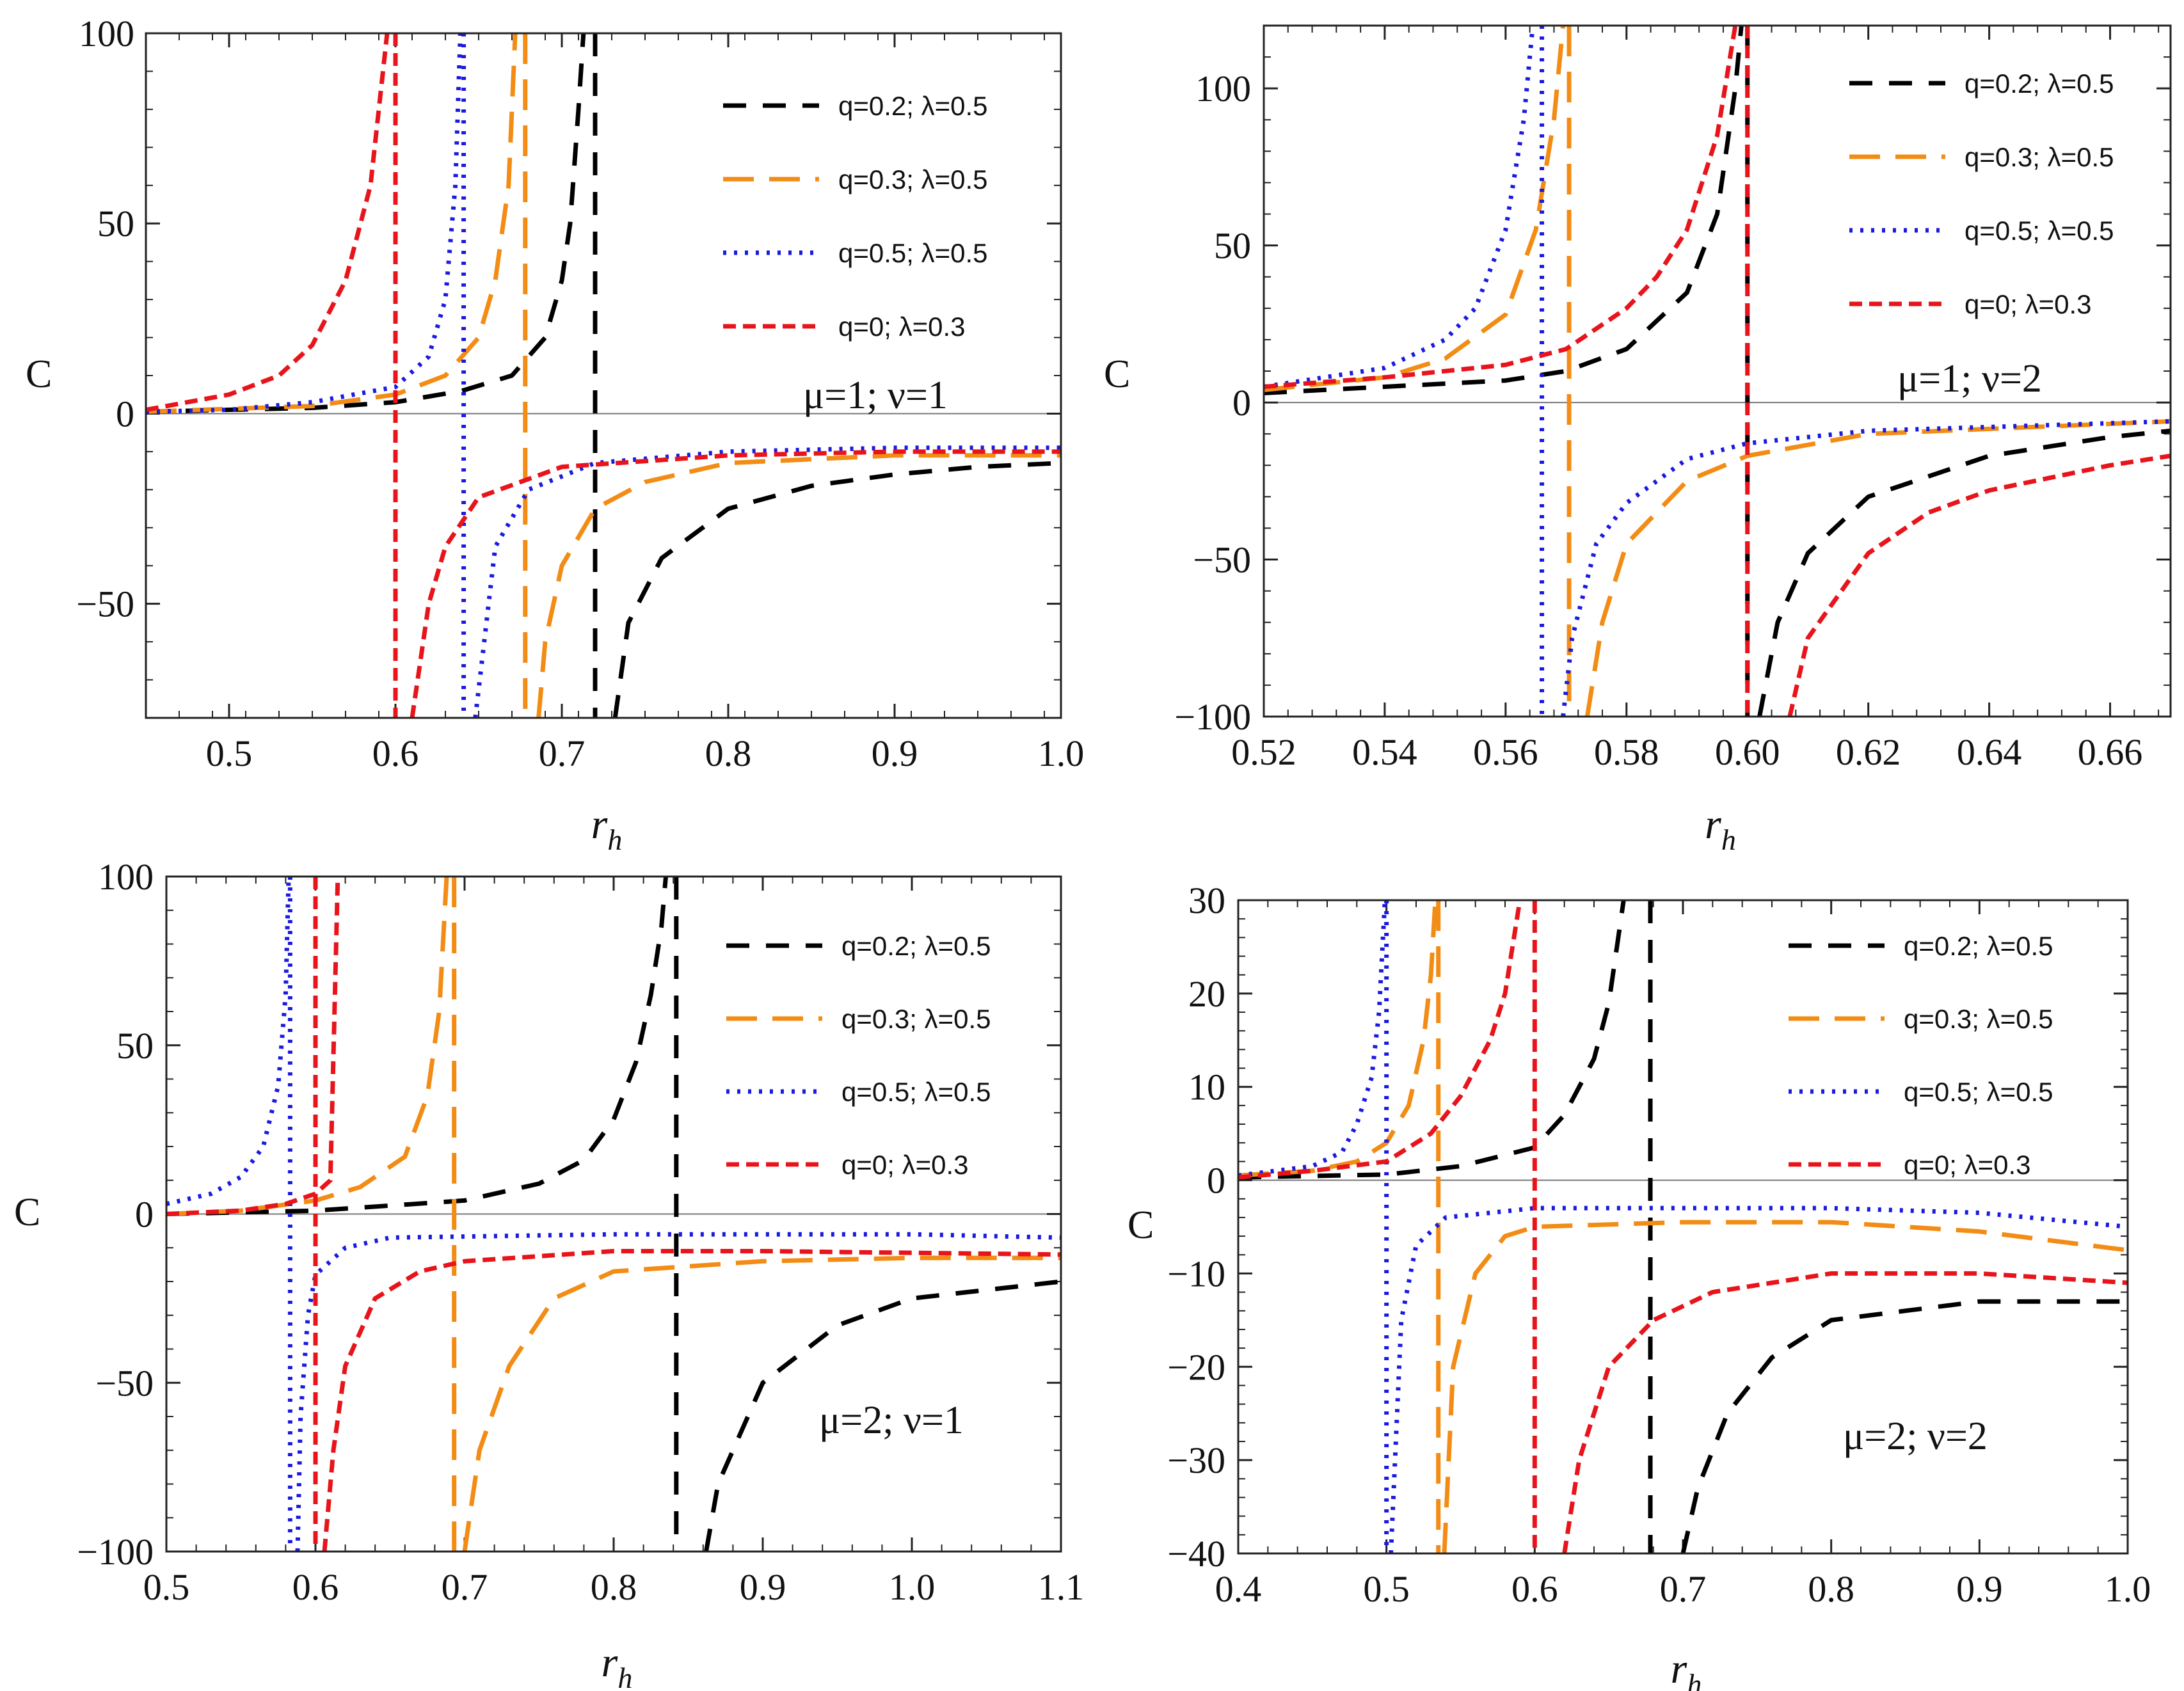 Image resolution: width=2184 pixels, height=1691 pixels. Describe the element at coordinates (27, 1212) in the screenshot. I see `y-axis-label: C` at that location.